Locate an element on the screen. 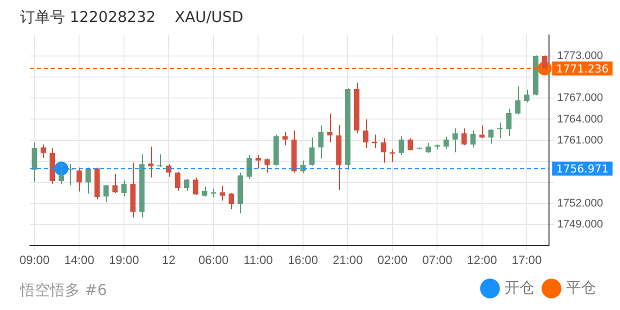  x-tick-label: 09:00 is located at coordinates (34, 260).